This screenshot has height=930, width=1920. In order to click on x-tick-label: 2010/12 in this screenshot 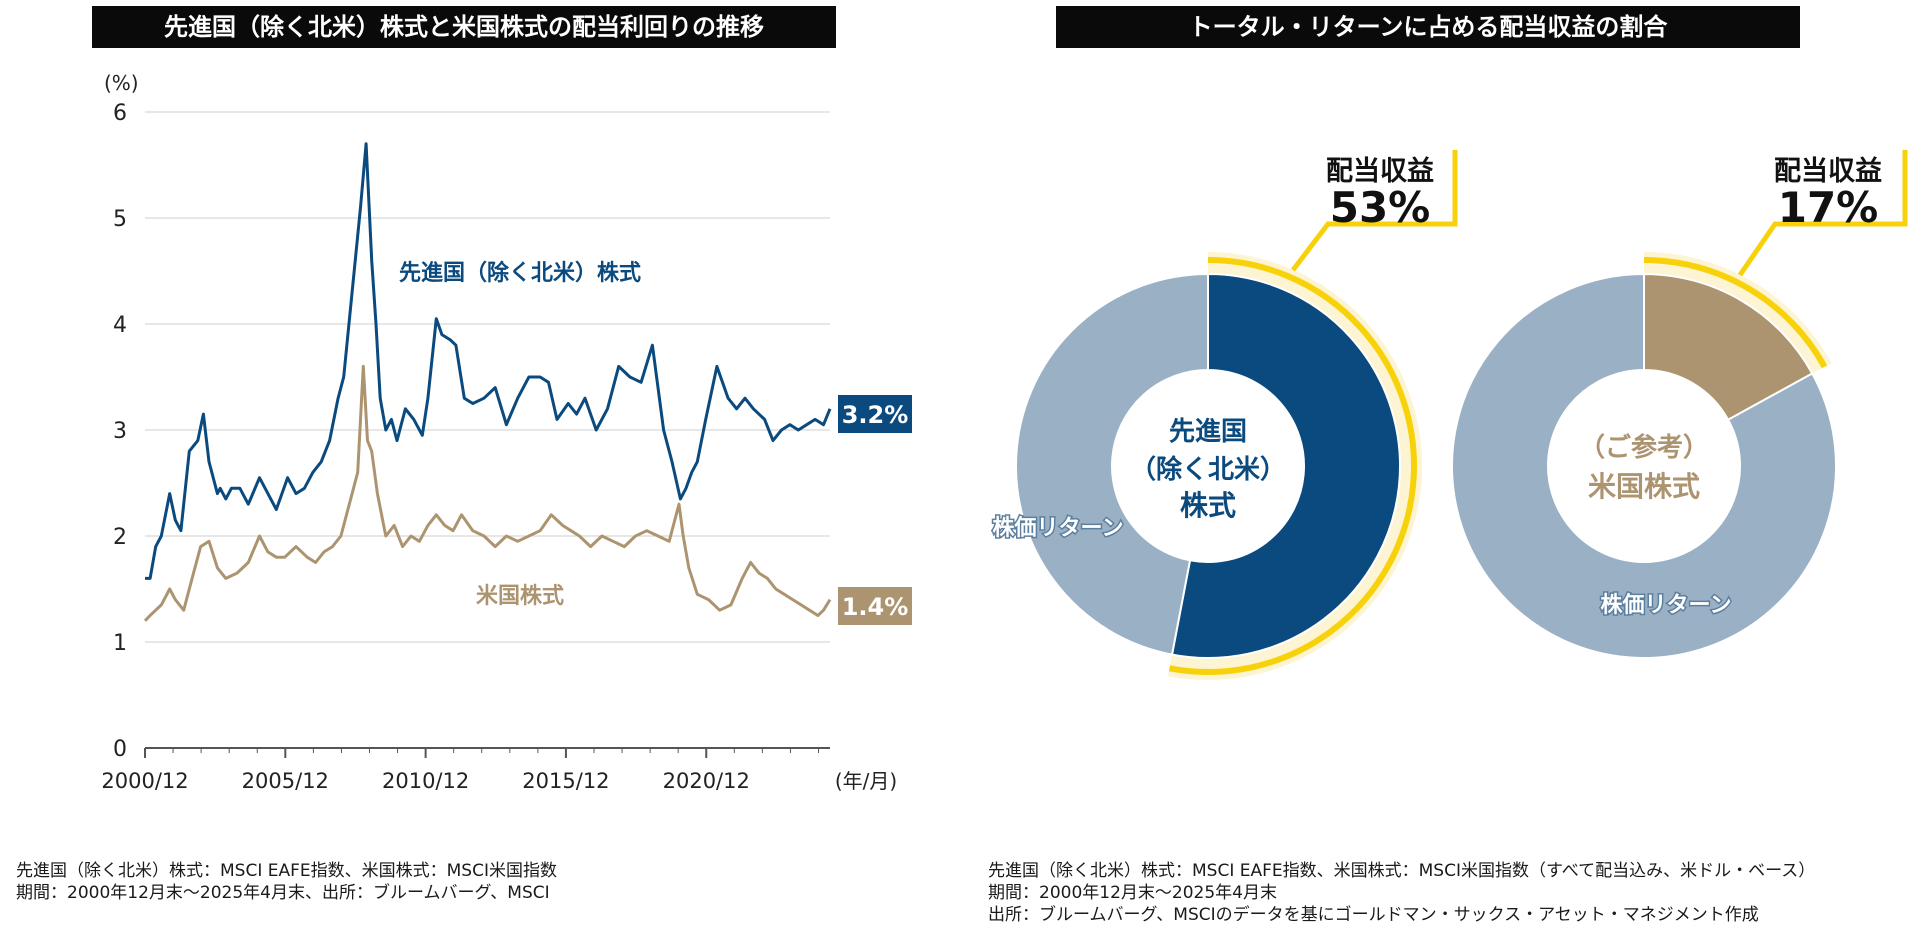, I will do `click(425, 781)`.